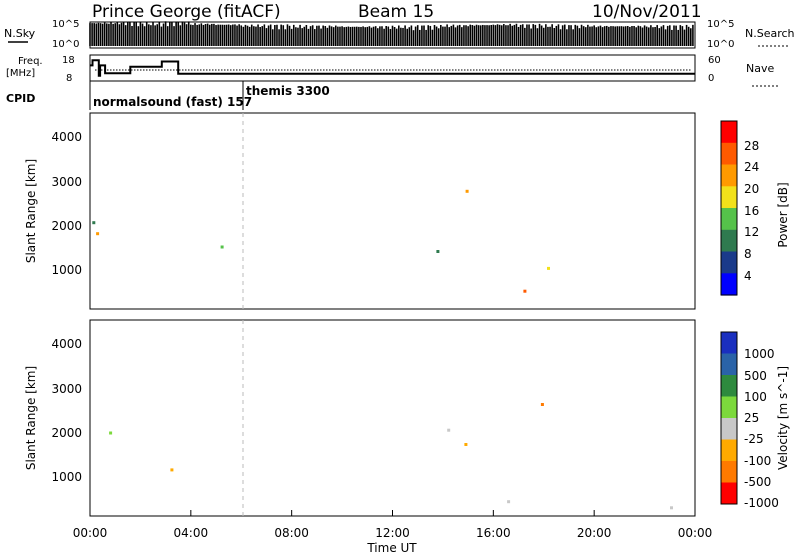  I want to click on freq-line, so click(392, 68).